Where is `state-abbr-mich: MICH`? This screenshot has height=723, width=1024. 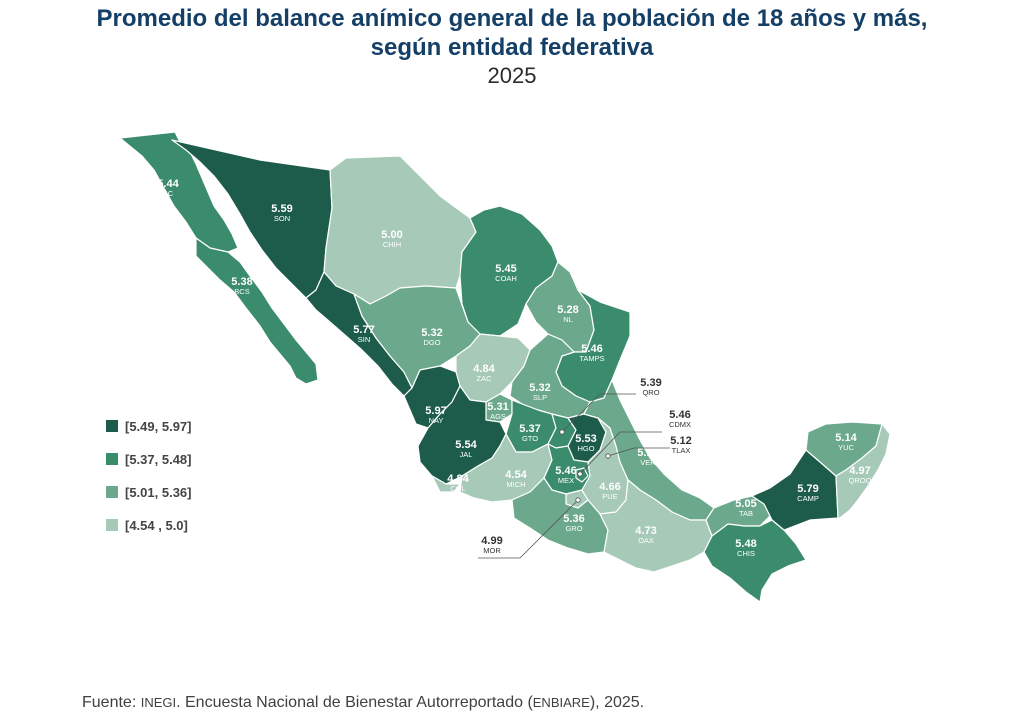 state-abbr-mich: MICH is located at coordinates (515, 484).